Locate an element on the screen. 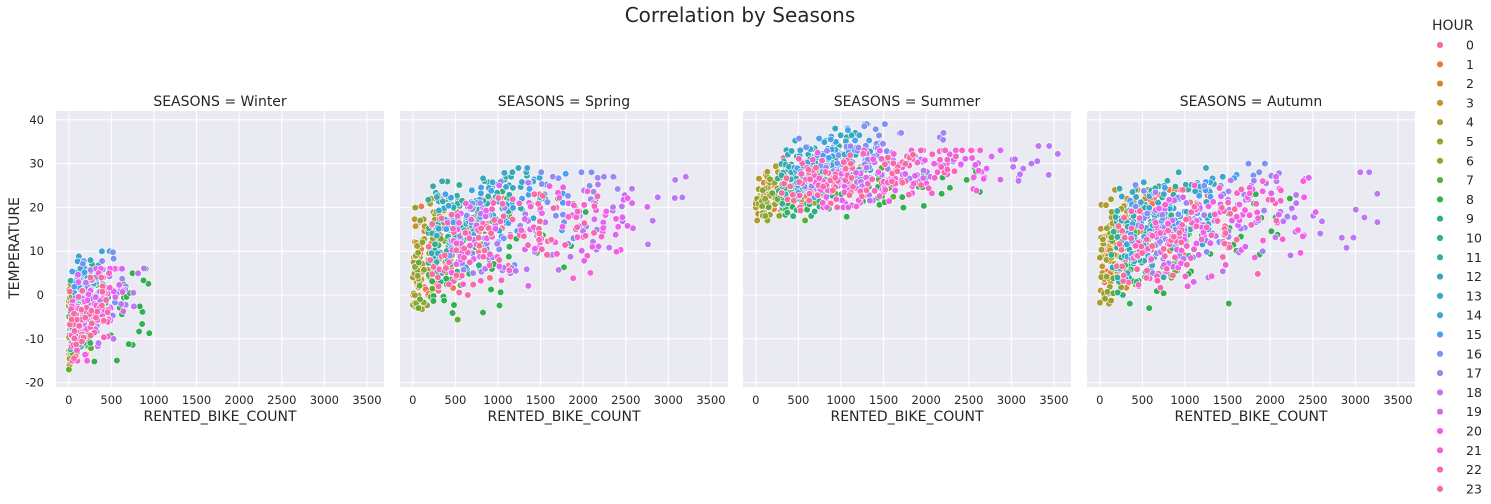 Image resolution: width=1491 pixels, height=504 pixels. legend-label: 15 is located at coordinates (1474, 334).